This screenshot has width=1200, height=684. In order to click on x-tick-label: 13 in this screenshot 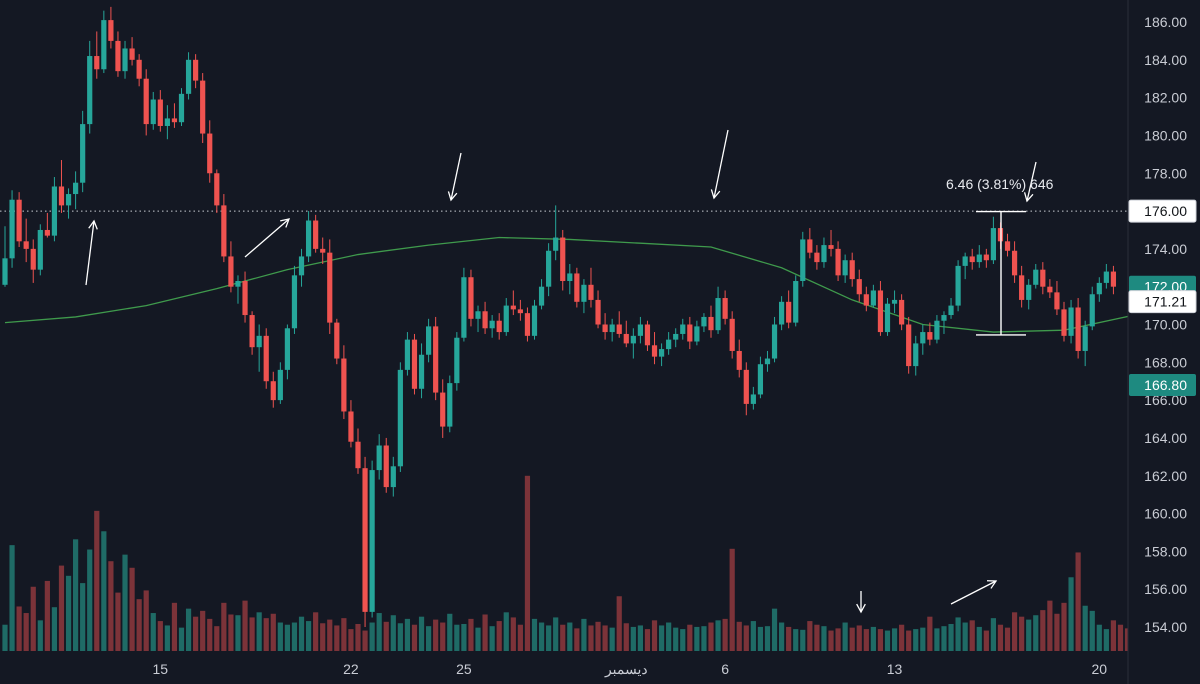, I will do `click(895, 669)`.